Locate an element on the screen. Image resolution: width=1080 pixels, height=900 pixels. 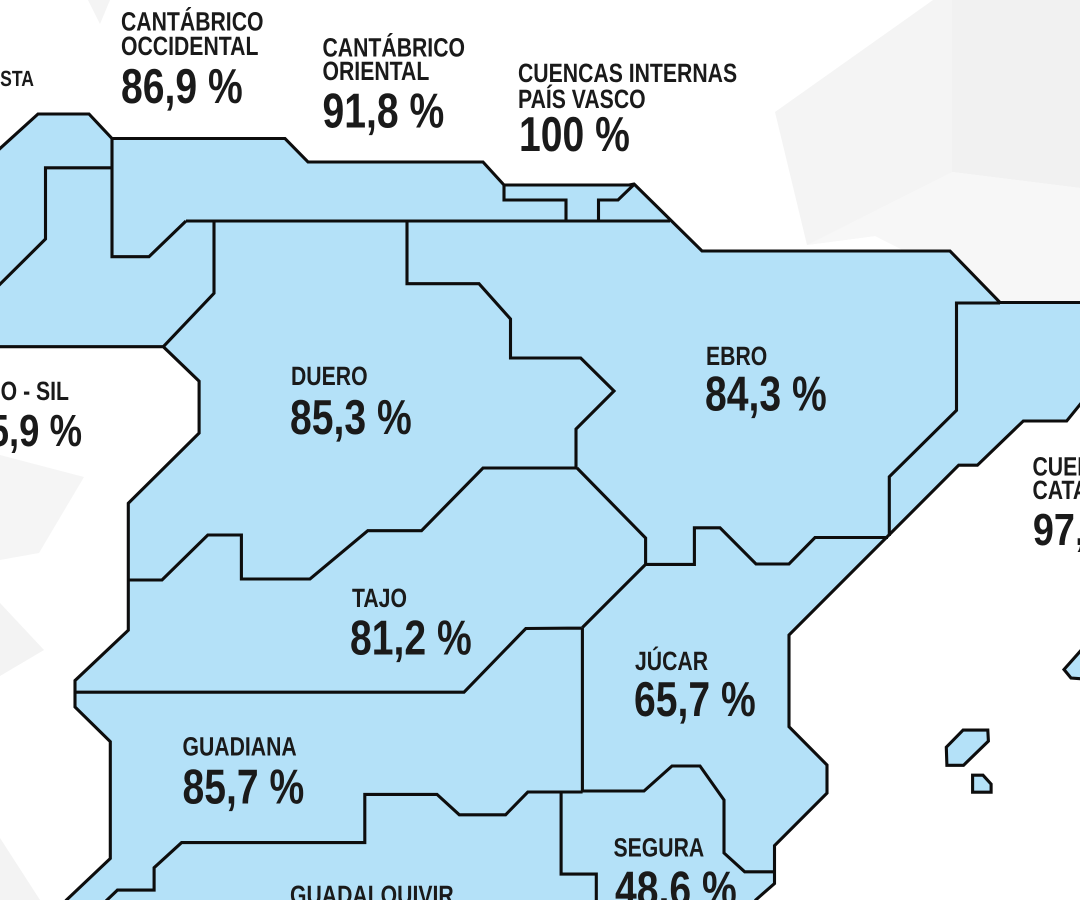
svg-text: 100 % is located at coordinates (574, 135).